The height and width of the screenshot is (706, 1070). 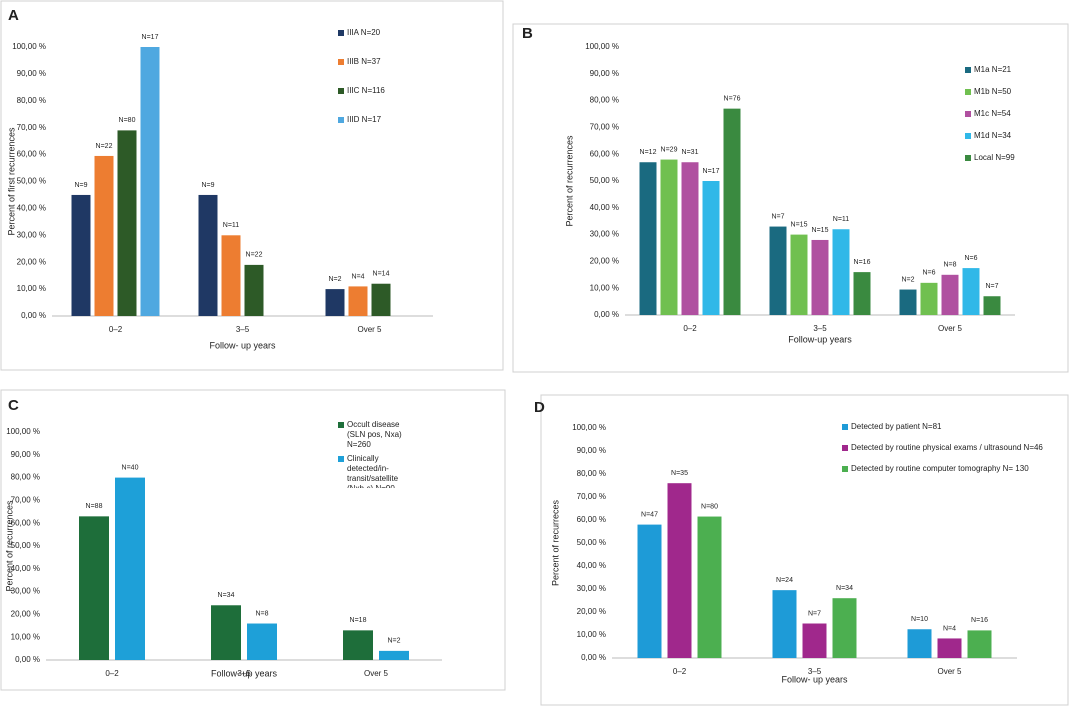 I want to click on legend-label-box: IIIC N=116, so click(x=366, y=90).